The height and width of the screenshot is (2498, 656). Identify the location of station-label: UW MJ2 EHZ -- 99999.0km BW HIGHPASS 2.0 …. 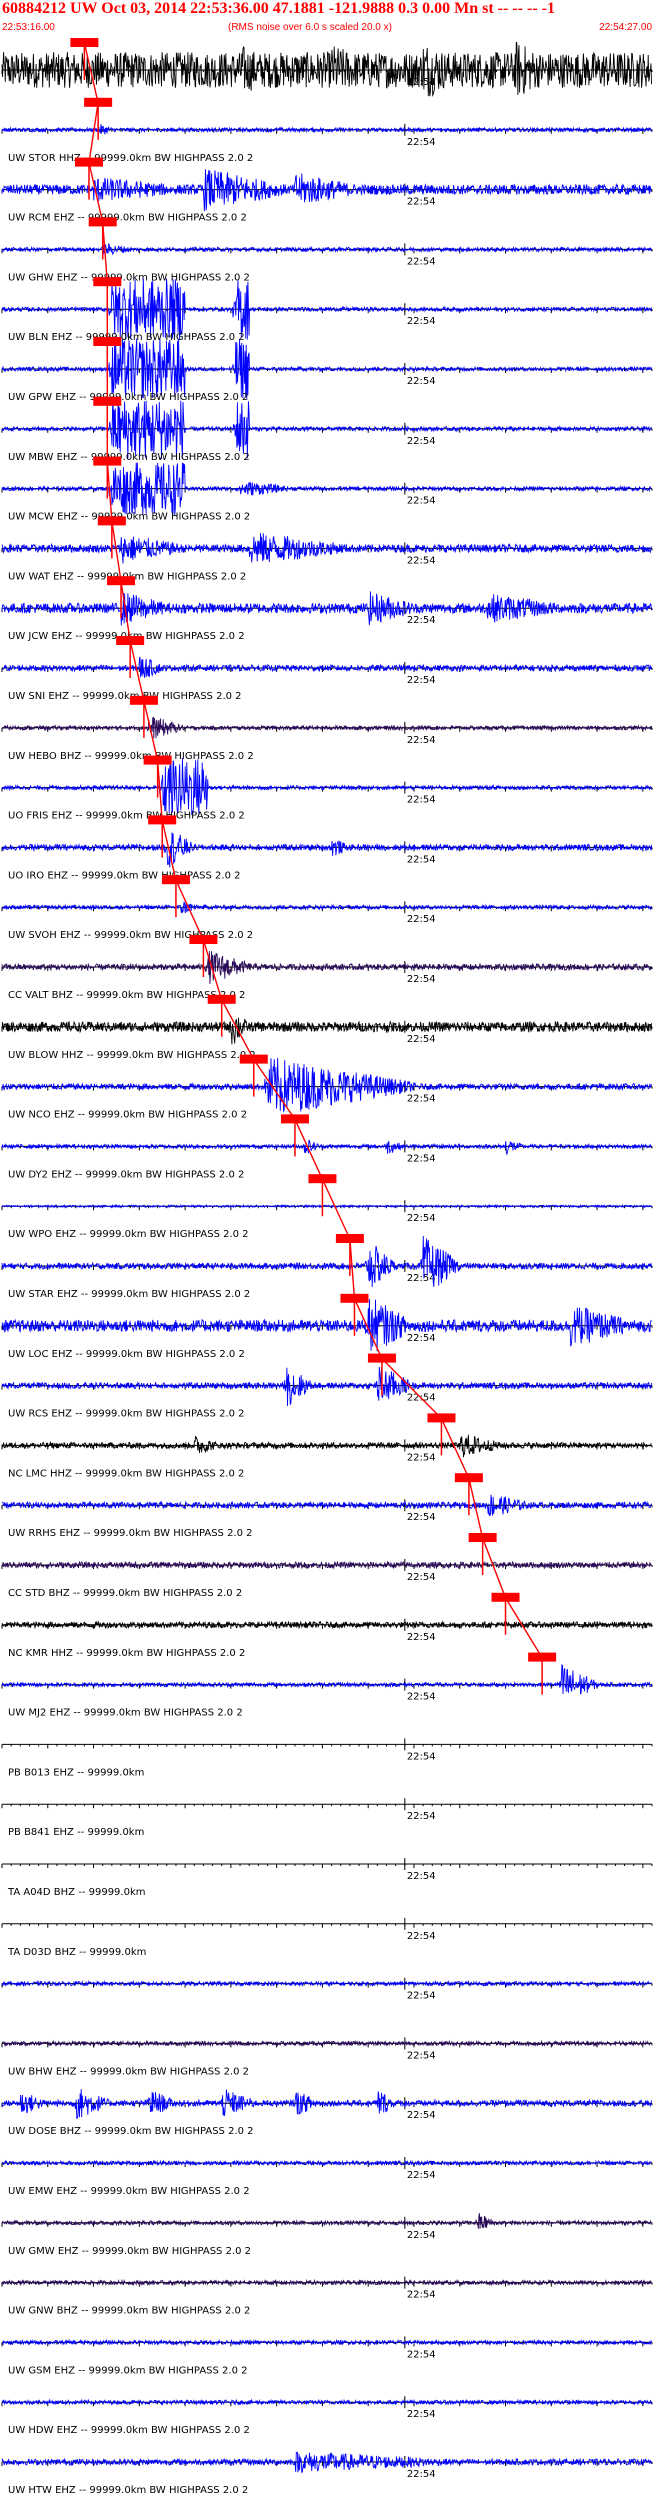
(125, 1713).